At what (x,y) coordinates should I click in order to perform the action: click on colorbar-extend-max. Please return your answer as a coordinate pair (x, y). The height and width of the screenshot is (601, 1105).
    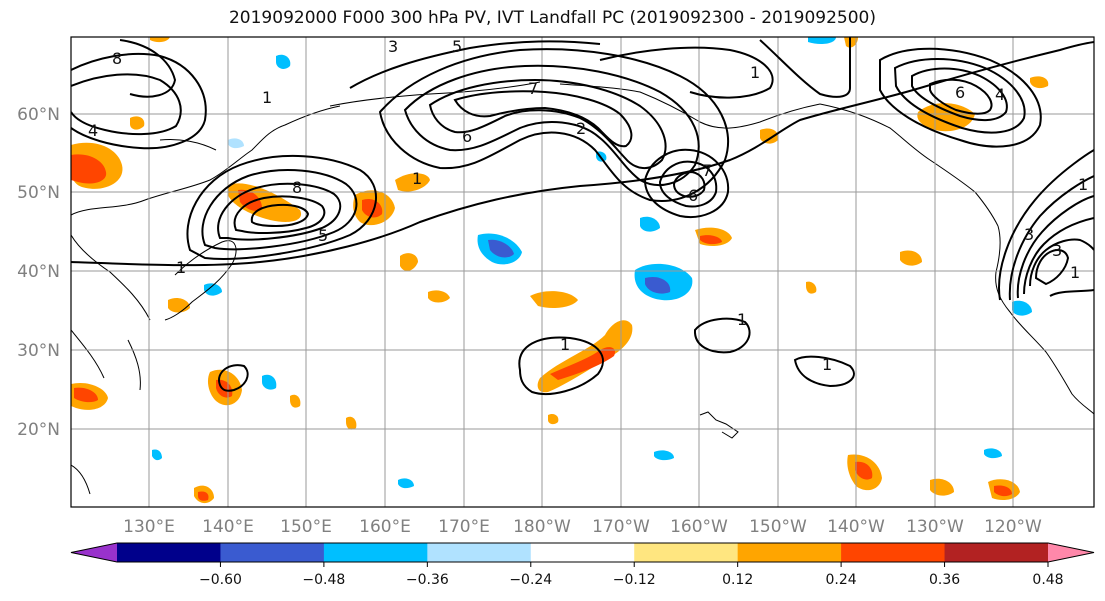
    Looking at the image, I should click on (1071, 552).